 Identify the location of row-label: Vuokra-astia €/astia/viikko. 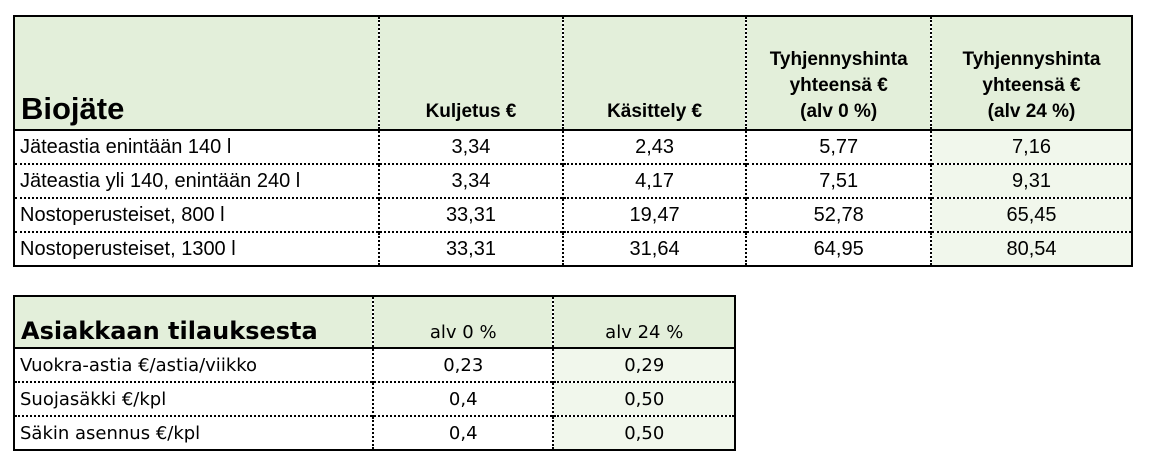
(193, 364).